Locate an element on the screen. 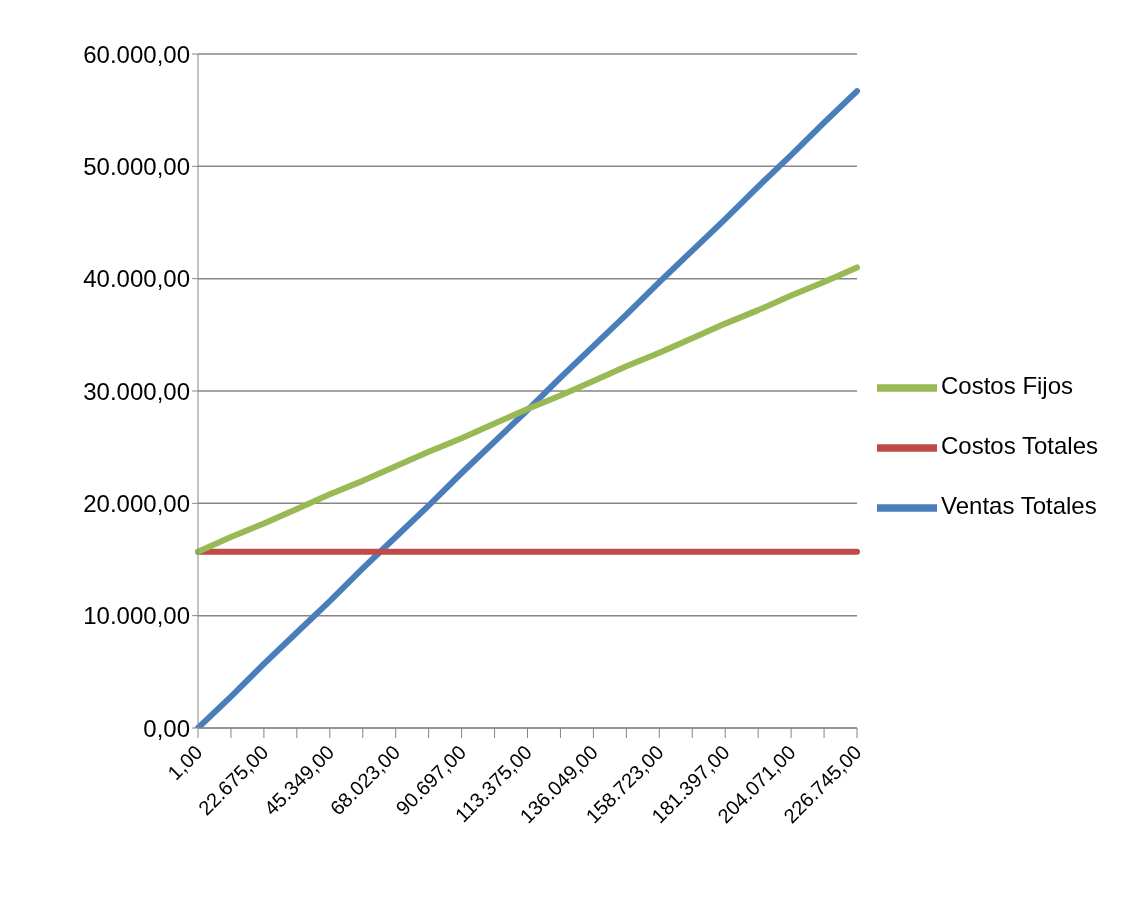 This screenshot has width=1146, height=920. y-tick-label: 60.000,00 is located at coordinates (136, 54).